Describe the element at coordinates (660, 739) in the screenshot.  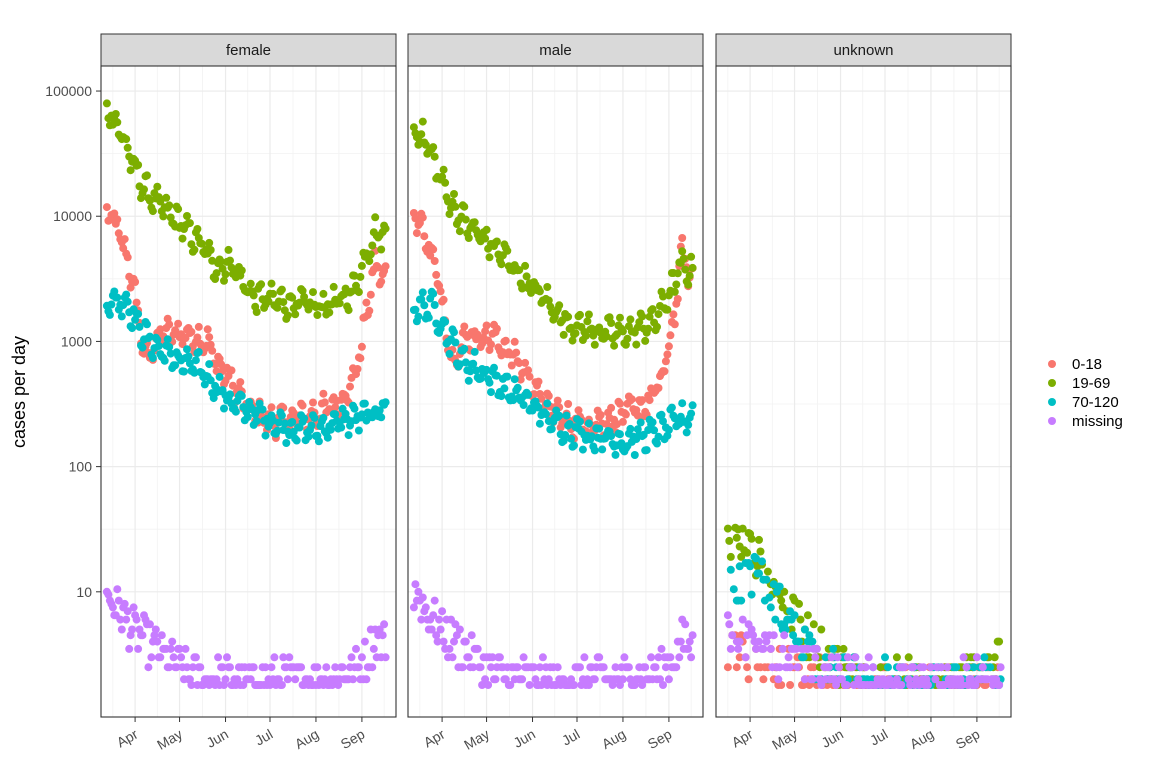
I see `x-tick-label: Sep` at that location.